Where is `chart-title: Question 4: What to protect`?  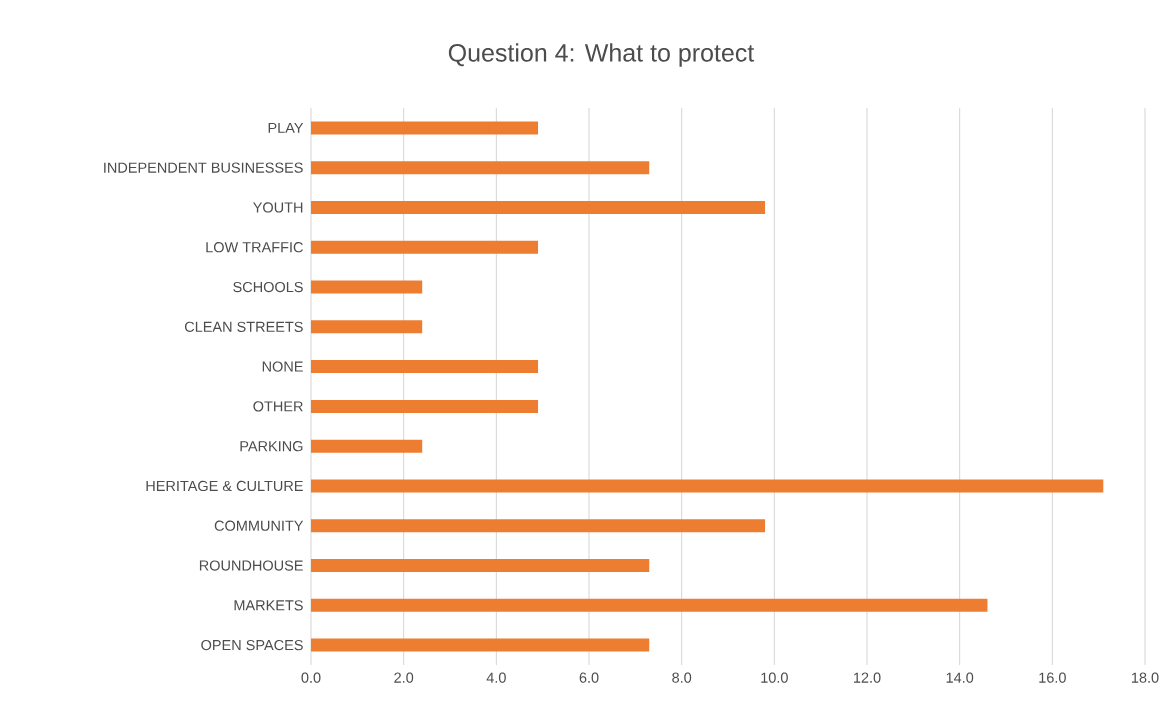
chart-title: Question 4: What to protect is located at coordinates (601, 55).